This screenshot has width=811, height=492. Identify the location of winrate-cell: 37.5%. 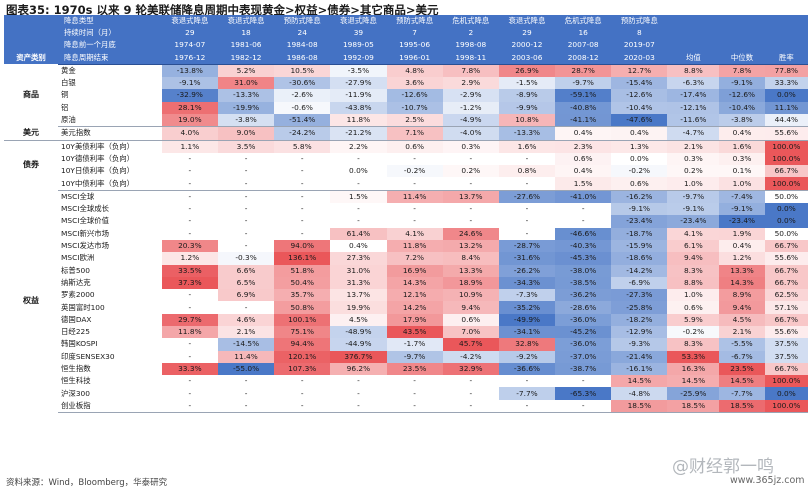
(786, 344).